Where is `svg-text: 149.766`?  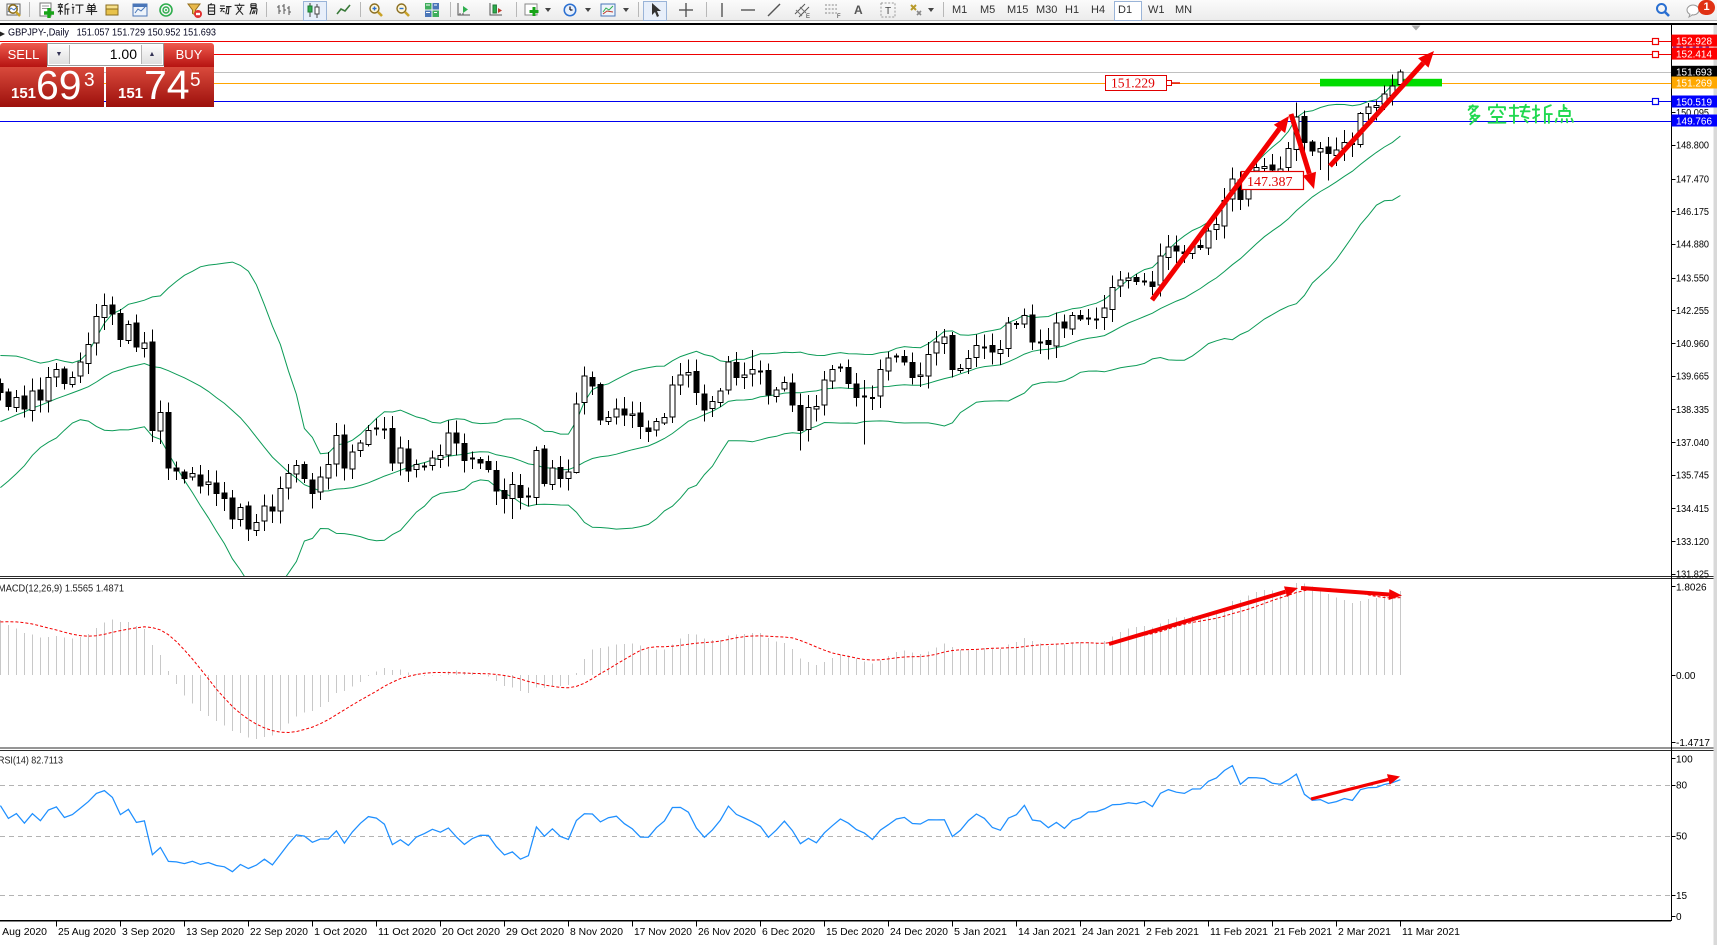
svg-text: 149.766 is located at coordinates (1694, 121).